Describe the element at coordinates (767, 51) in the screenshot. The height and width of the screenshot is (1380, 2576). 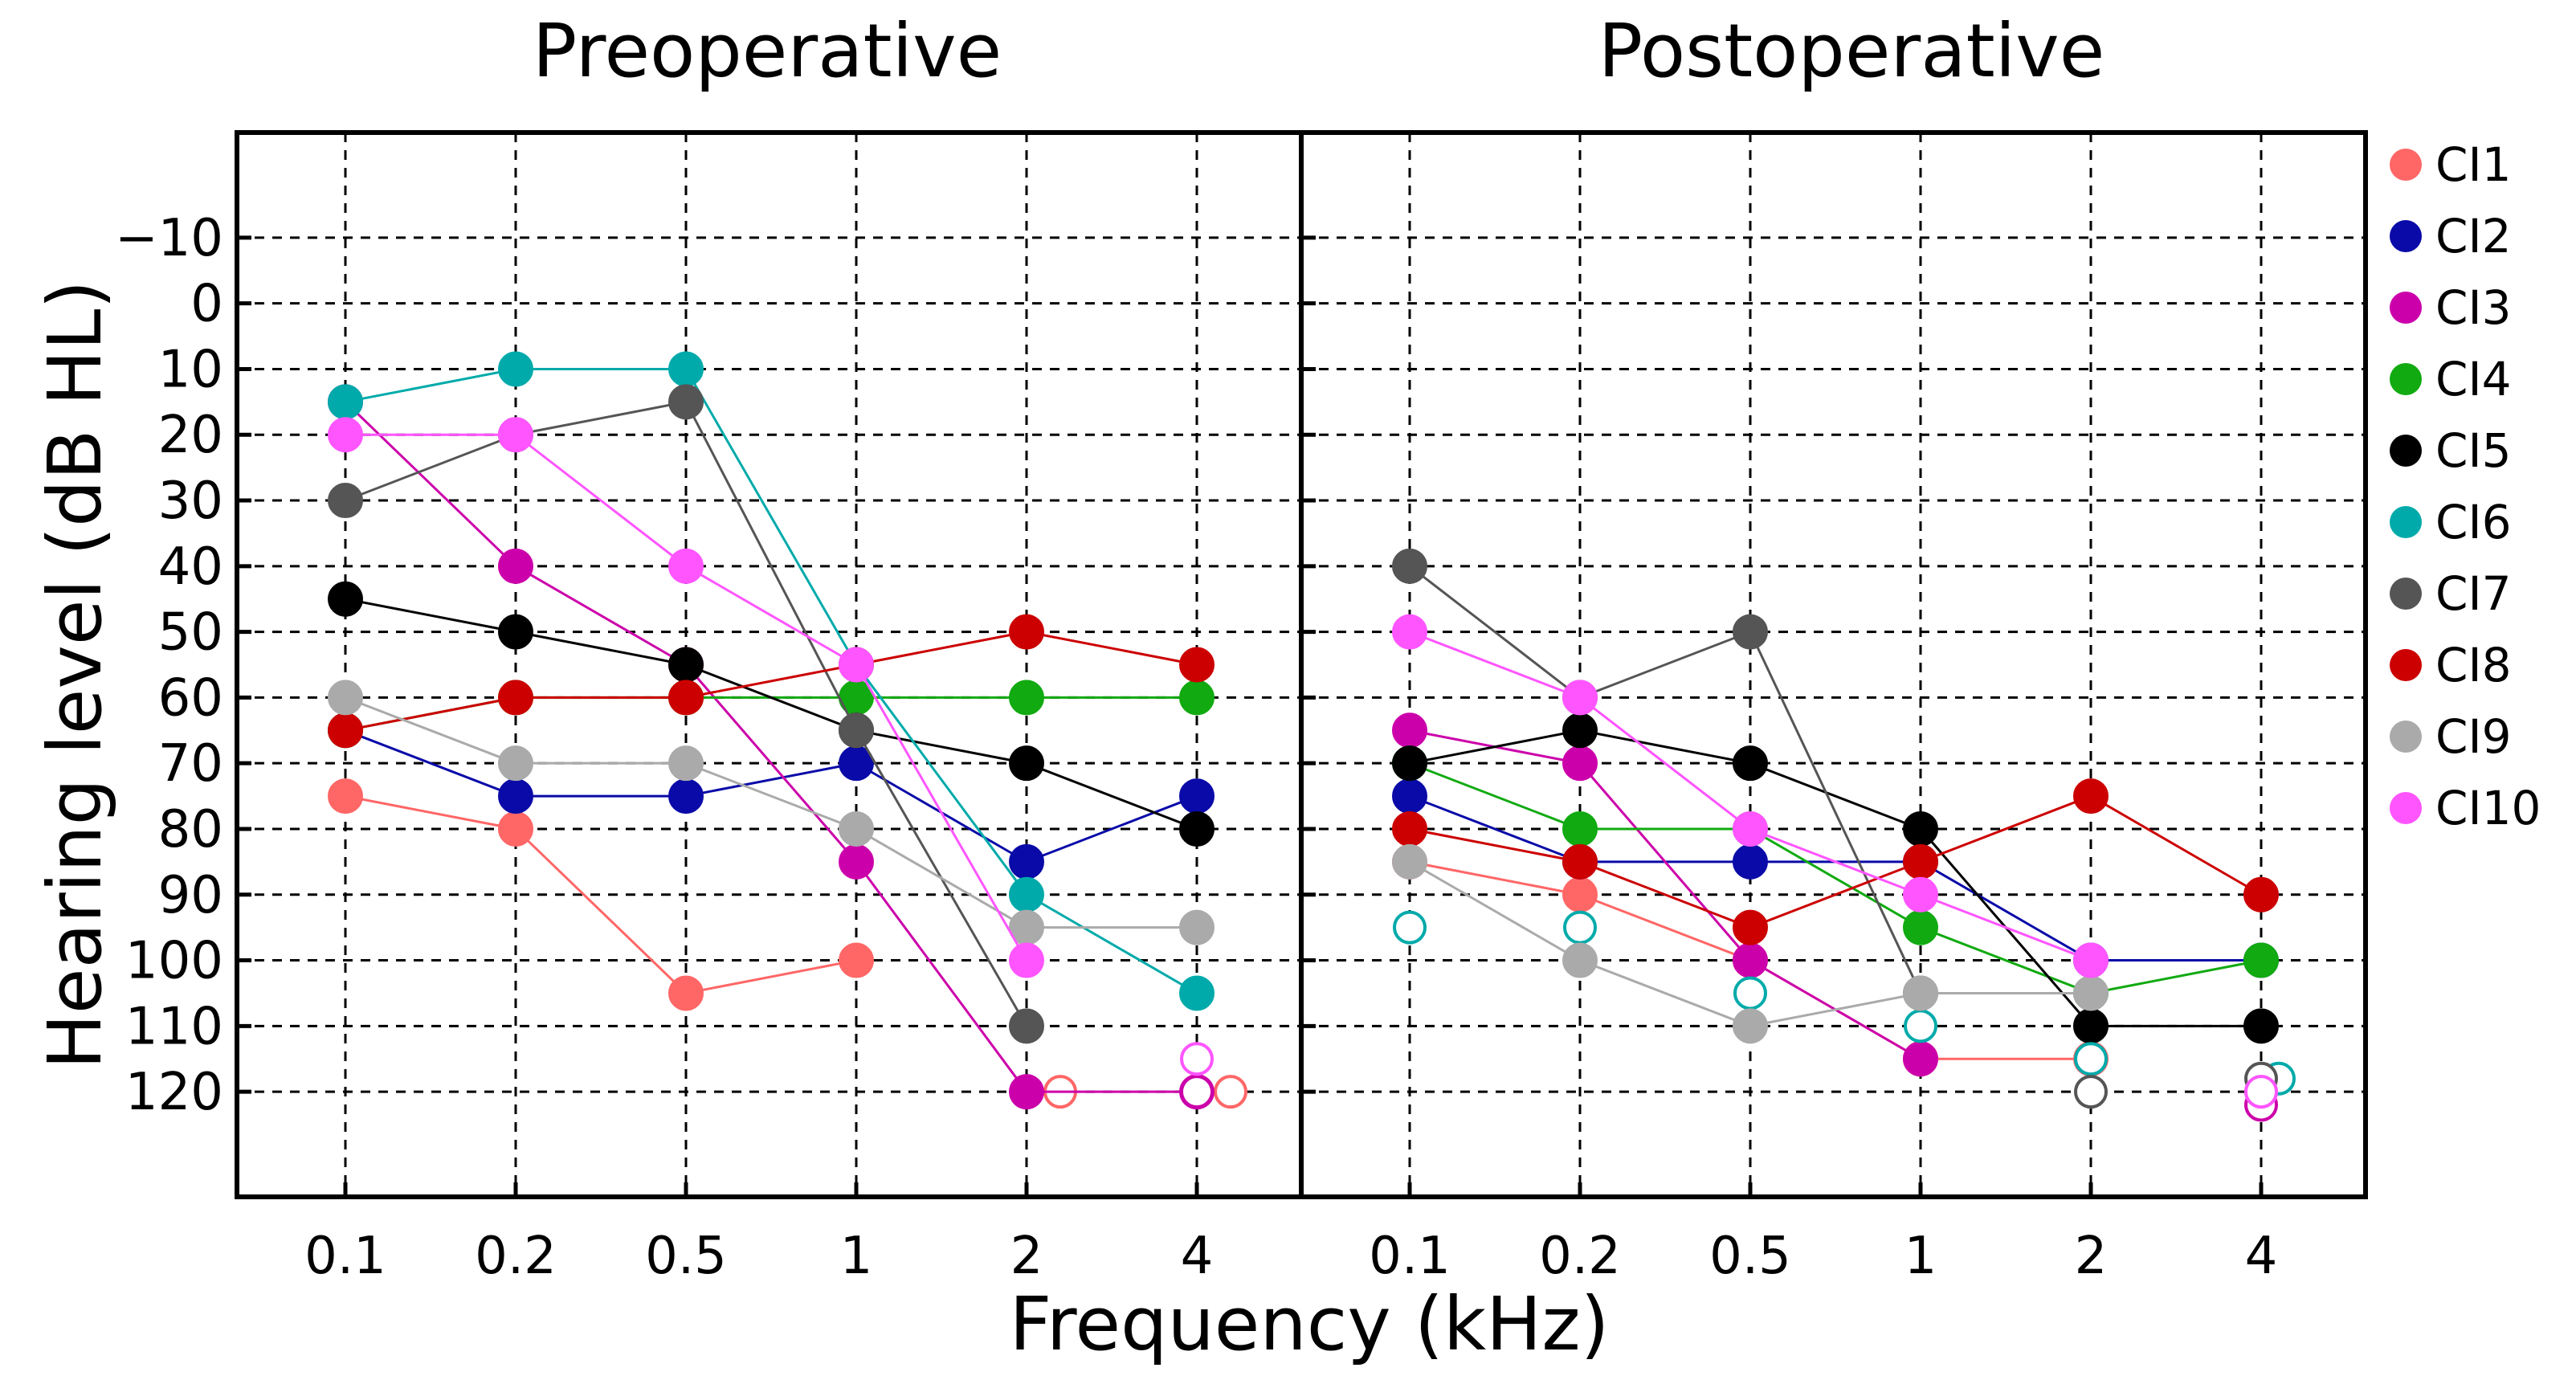
I see `panel-title-preoperative: Preoperative` at that location.